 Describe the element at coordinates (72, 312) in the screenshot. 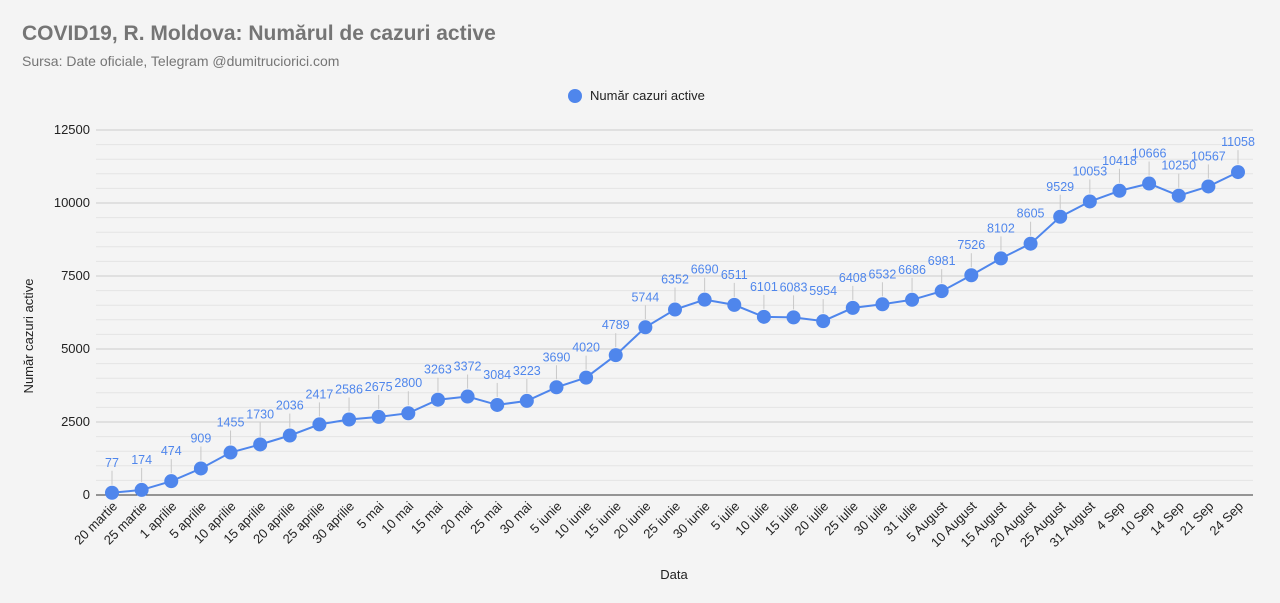

I see `y-axis-ticks: 0 2500 5000 7500 10000 12500` at that location.